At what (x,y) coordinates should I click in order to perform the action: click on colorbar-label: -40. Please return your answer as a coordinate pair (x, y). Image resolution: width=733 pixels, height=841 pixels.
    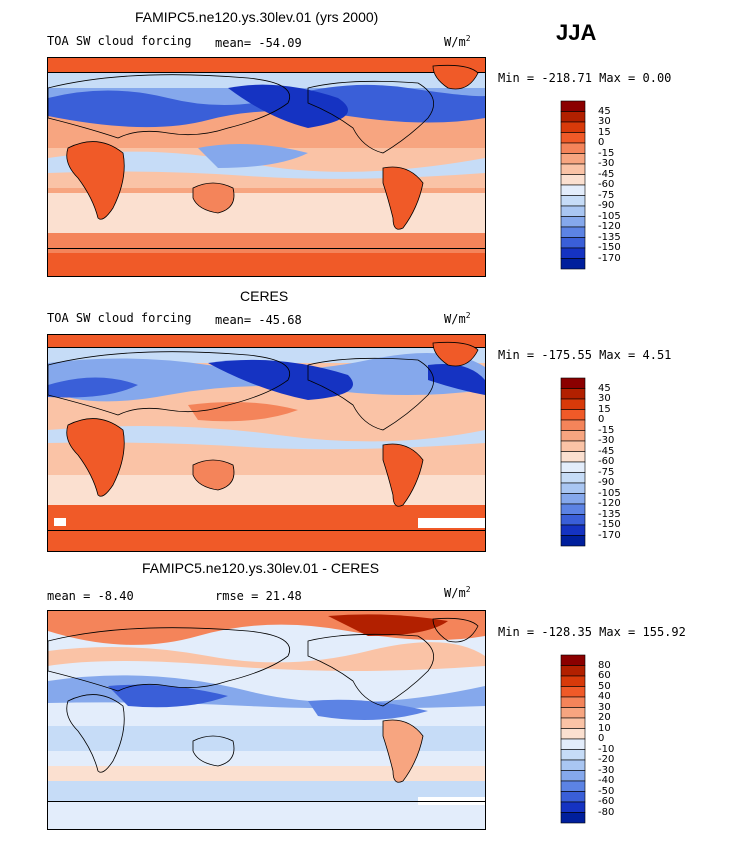
    Looking at the image, I should click on (606, 780).